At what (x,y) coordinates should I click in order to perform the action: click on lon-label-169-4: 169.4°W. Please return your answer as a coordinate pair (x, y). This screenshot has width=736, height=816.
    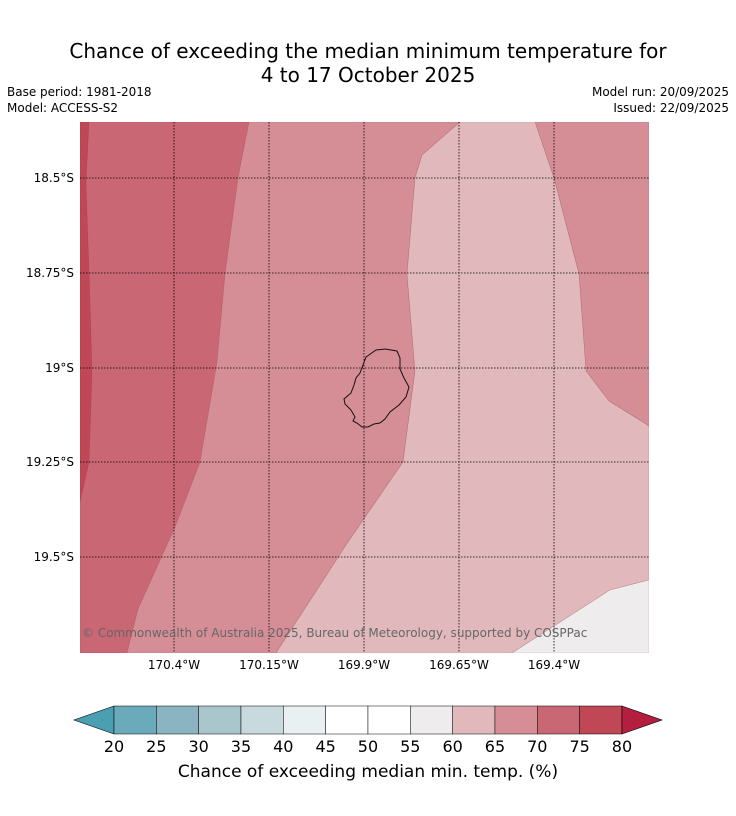
    Looking at the image, I should click on (554, 665).